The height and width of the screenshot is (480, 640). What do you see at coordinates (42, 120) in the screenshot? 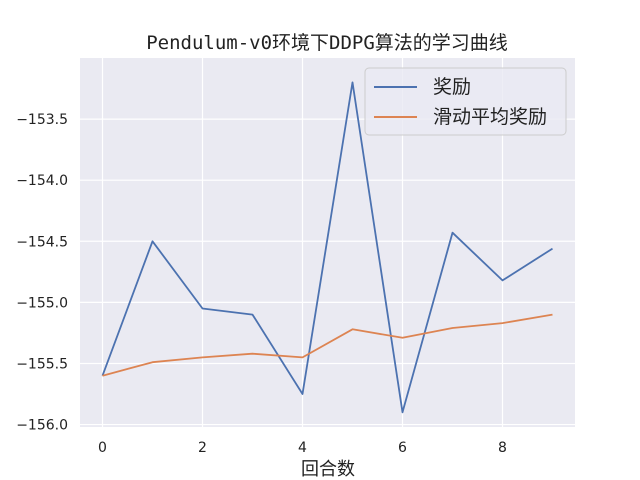
I see `y-tick-label: −153.5` at bounding box center [42, 120].